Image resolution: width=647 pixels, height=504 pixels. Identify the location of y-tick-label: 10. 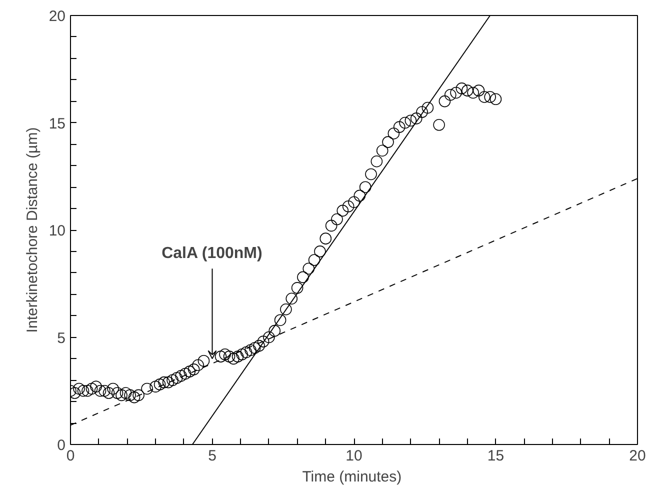
(57, 231).